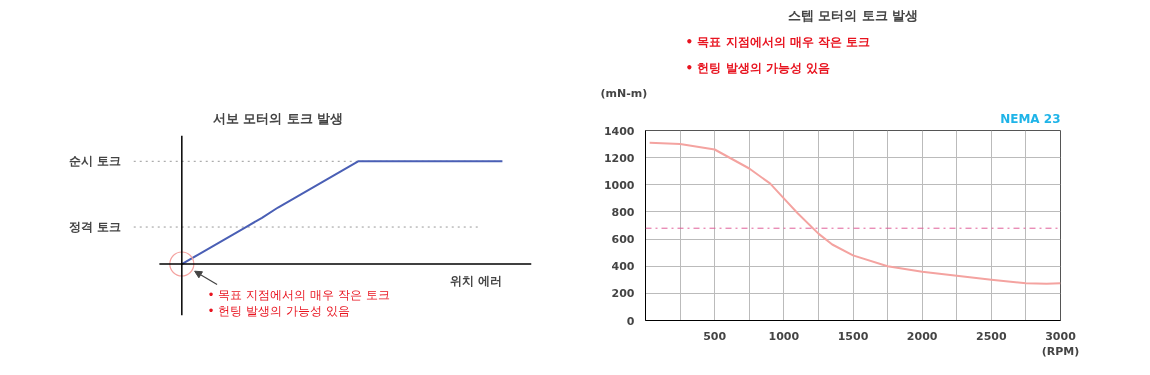 Image resolution: width=1150 pixels, height=375 pixels. What do you see at coordinates (619, 185) in the screenshot?
I see `y-tick-label: 1000` at bounding box center [619, 185].